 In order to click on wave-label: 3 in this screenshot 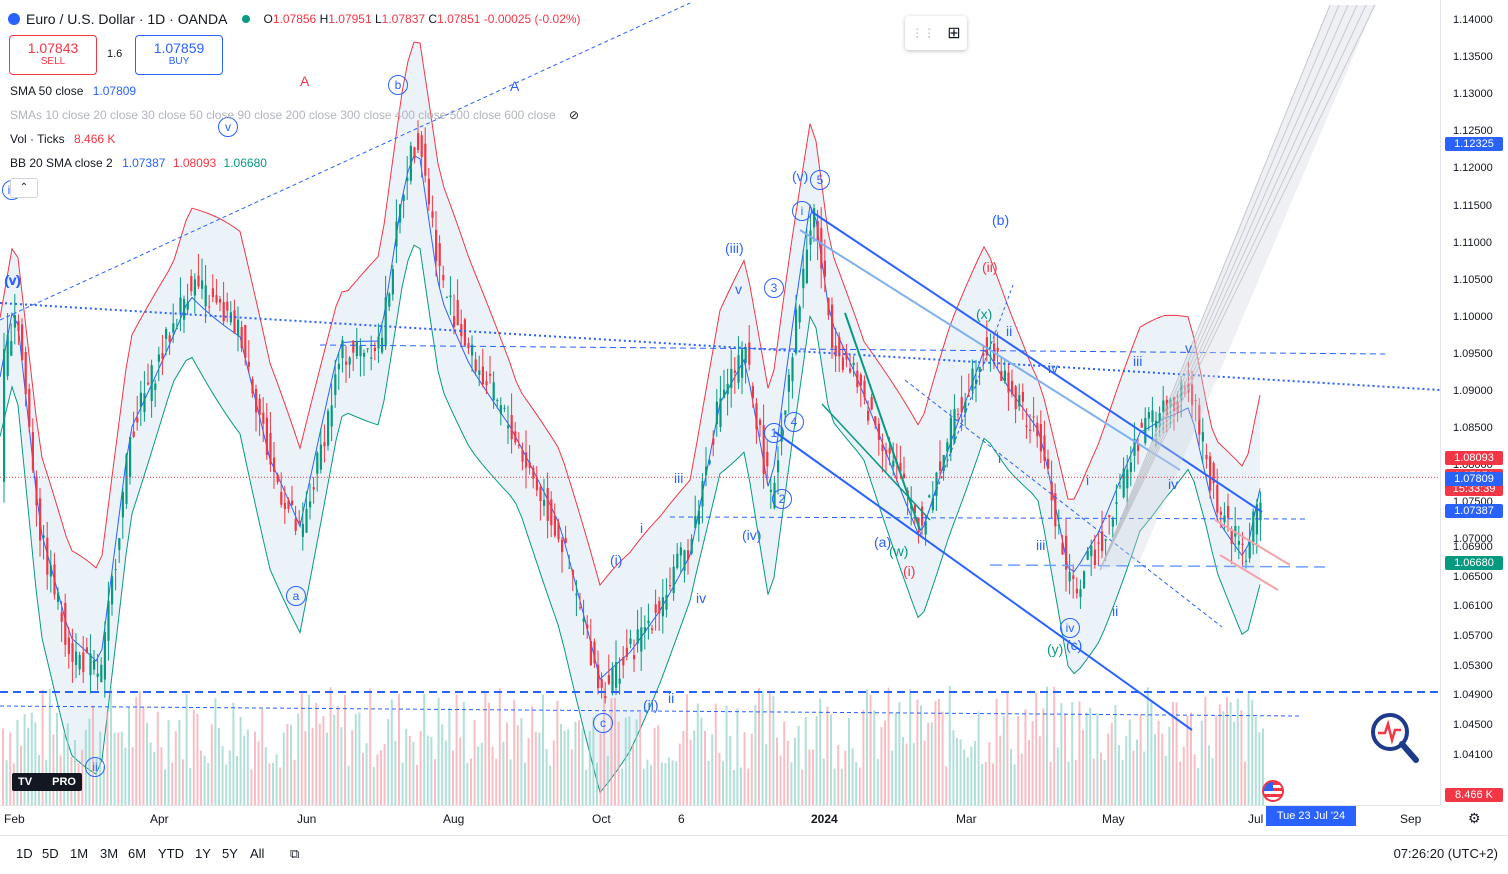, I will do `click(774, 288)`.